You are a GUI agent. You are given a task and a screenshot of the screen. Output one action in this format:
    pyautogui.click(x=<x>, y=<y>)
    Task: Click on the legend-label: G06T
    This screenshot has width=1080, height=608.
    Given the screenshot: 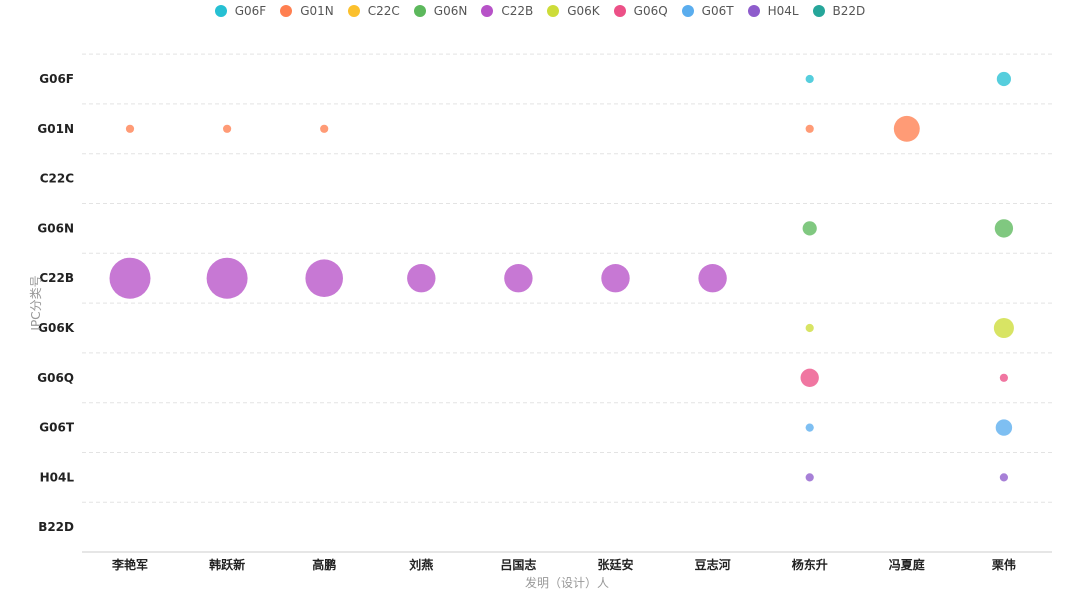 What is the action you would take?
    pyautogui.click(x=717, y=11)
    